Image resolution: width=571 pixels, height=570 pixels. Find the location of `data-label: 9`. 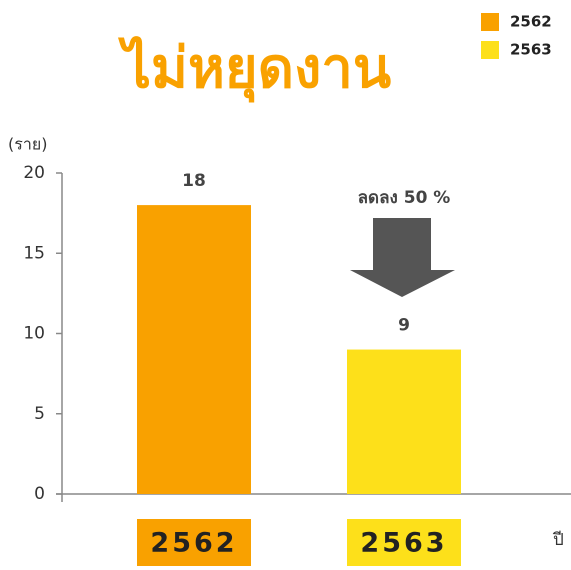

data-label: 9 is located at coordinates (404, 326).